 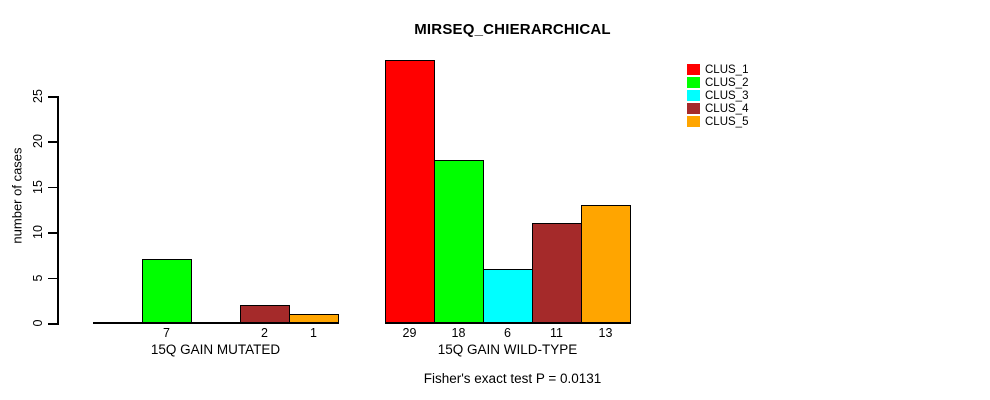 I want to click on legend-label: CLUS_2, so click(x=727, y=82).